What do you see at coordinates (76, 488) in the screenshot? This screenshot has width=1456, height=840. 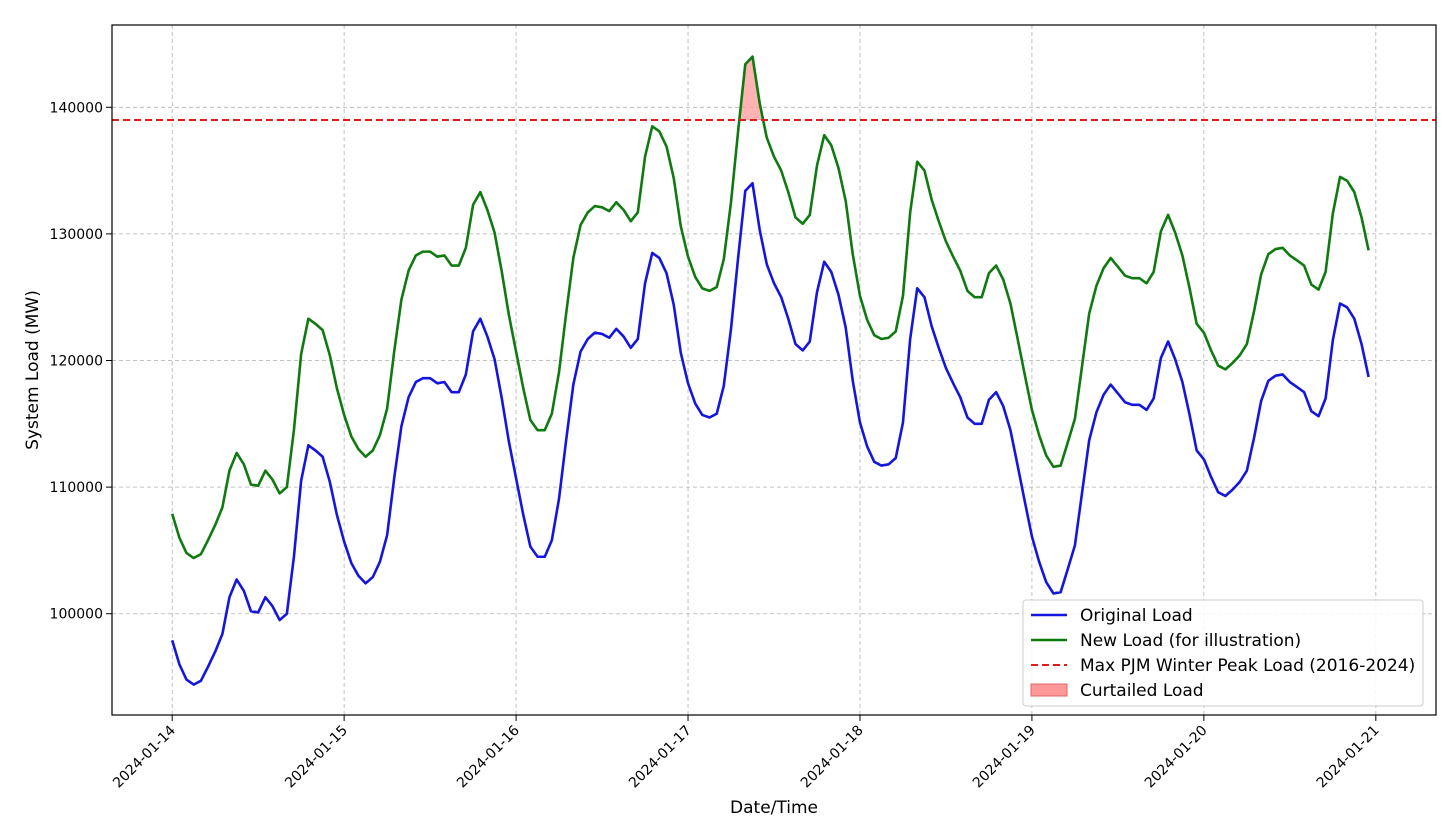 I see `y-tick-label: 110000` at bounding box center [76, 488].